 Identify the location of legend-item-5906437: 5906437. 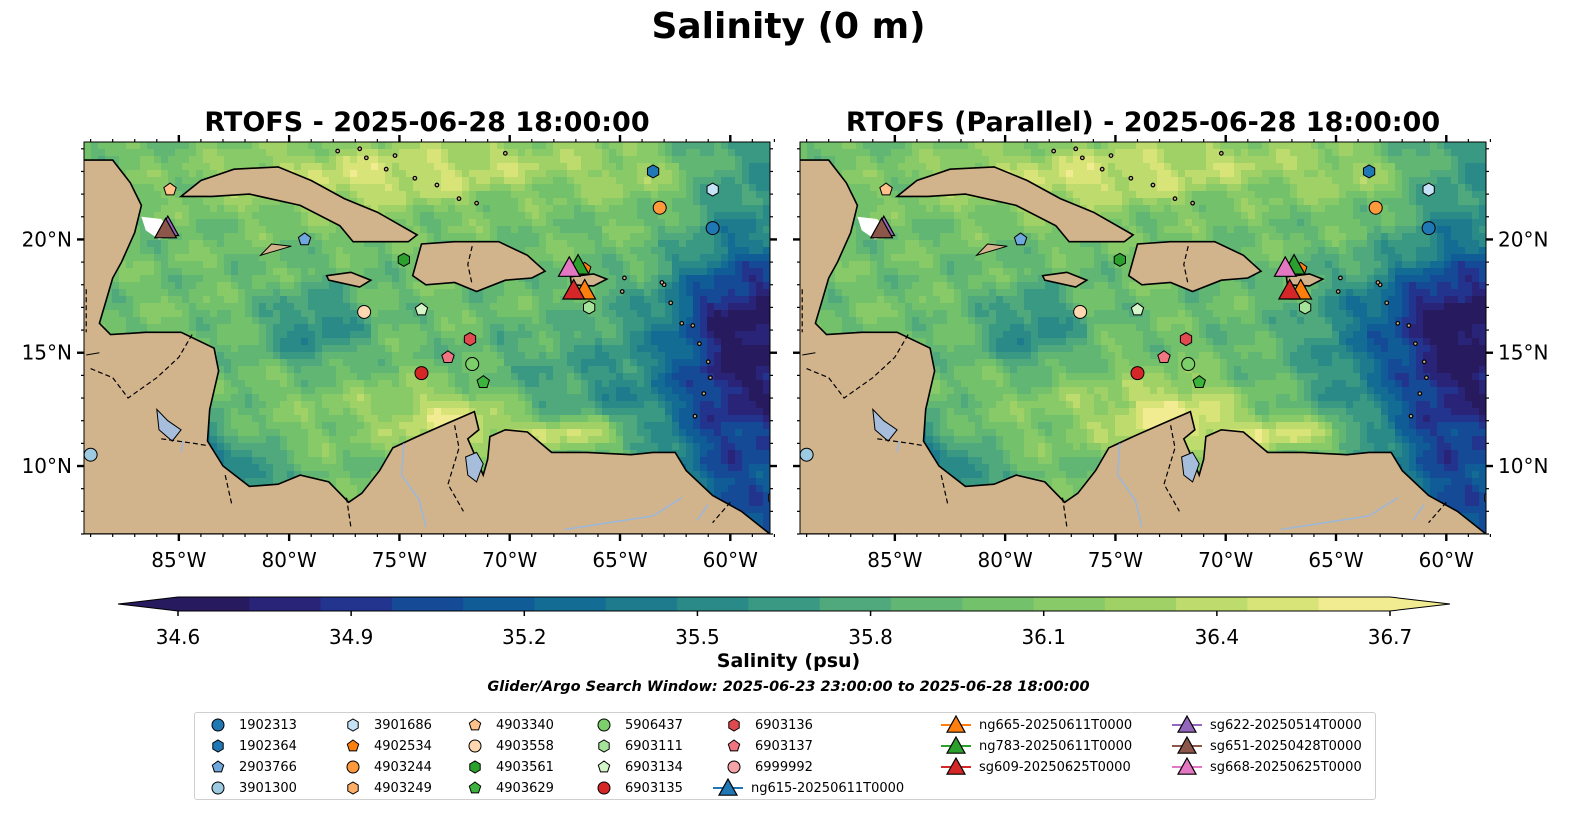
(636, 725).